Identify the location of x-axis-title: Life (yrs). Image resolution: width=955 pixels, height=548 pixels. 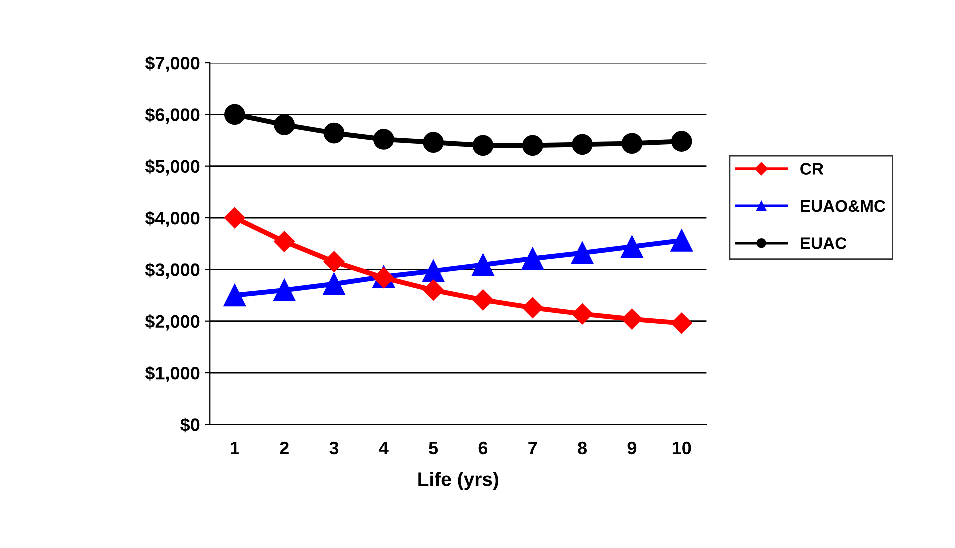
(458, 481).